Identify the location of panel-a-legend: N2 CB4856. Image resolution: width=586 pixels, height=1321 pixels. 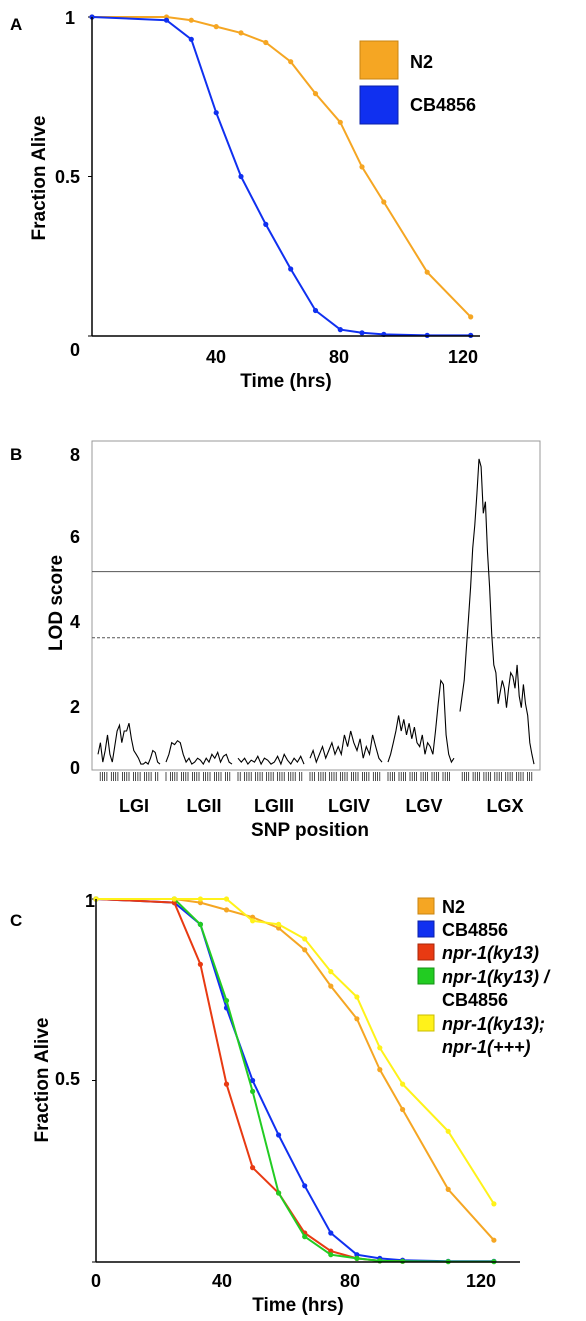
(417, 82).